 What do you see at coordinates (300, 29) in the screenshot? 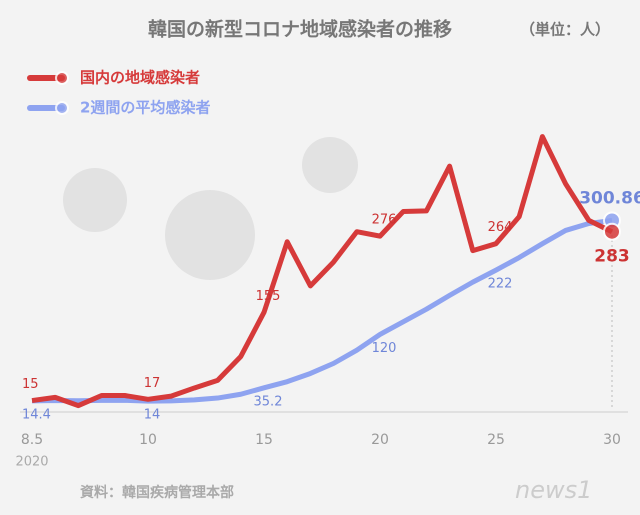
I see `chart-title: 韓国の新型コロナ地域感染者の推移` at bounding box center [300, 29].